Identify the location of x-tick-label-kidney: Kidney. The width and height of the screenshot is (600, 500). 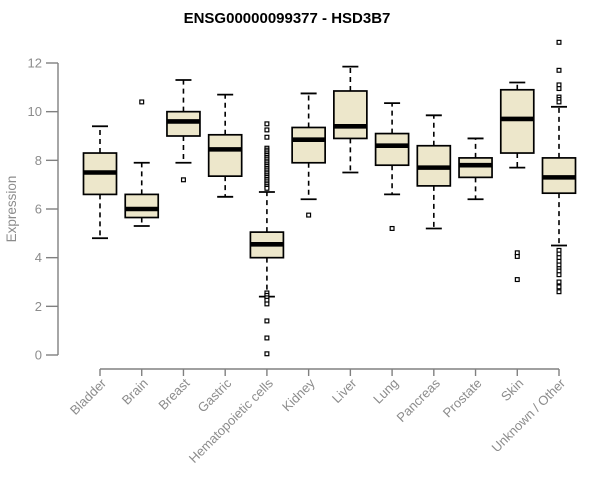
(298, 394).